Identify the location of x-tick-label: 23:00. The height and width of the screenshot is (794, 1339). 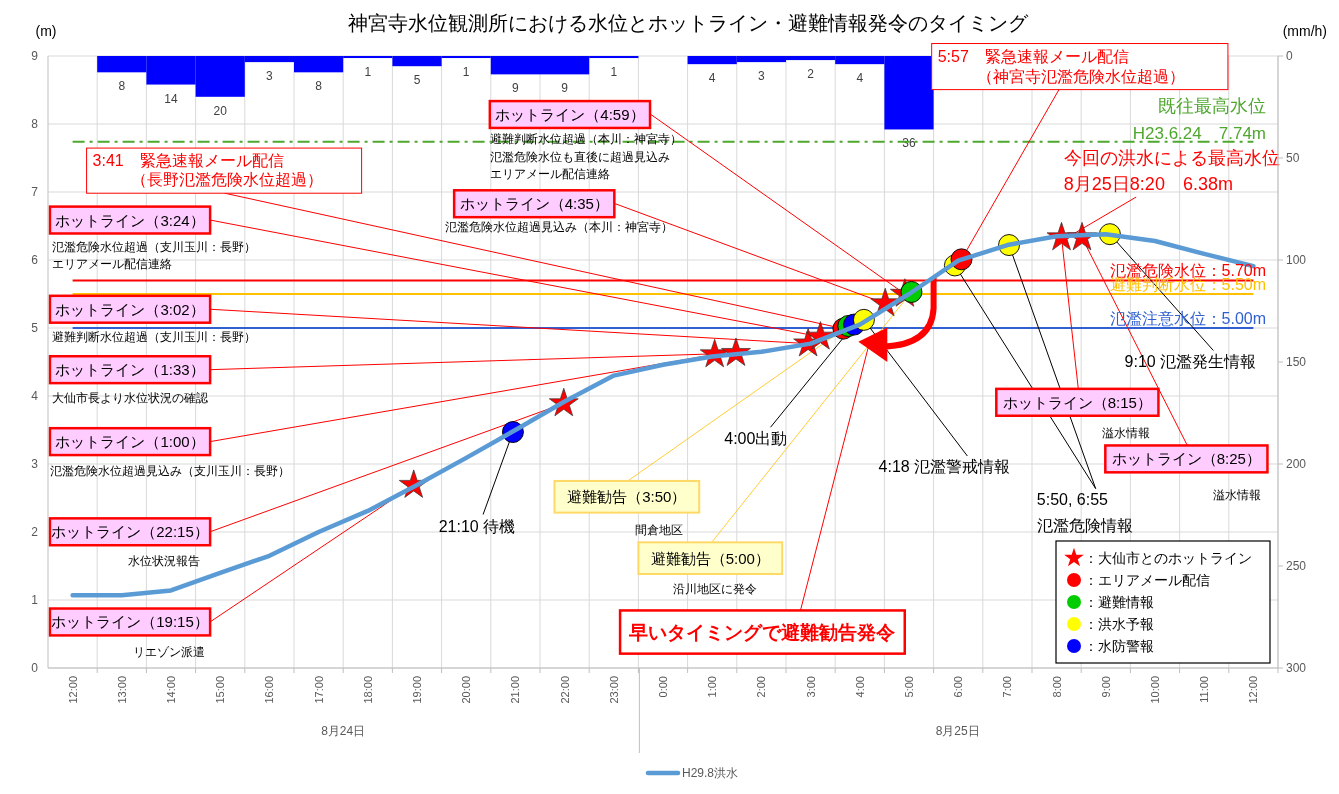
(613, 690).